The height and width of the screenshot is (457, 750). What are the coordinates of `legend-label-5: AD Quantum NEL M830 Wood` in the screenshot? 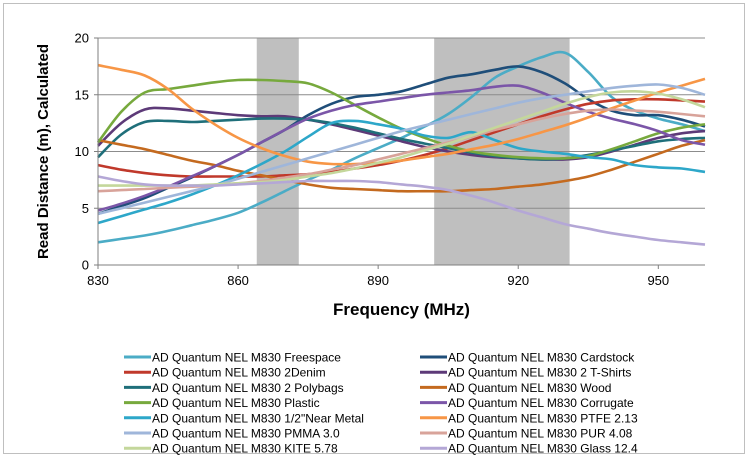 It's located at (529, 388).